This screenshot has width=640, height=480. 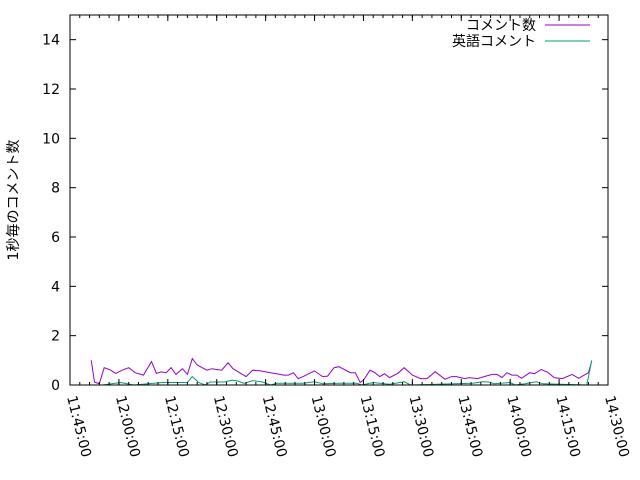 I want to click on y-tick-label: 0, so click(x=55, y=386).